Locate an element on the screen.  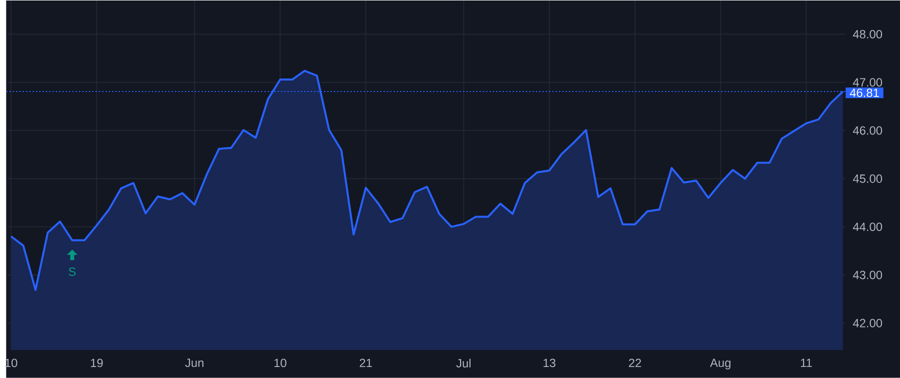
x-tick-label: 21 is located at coordinates (366, 363).